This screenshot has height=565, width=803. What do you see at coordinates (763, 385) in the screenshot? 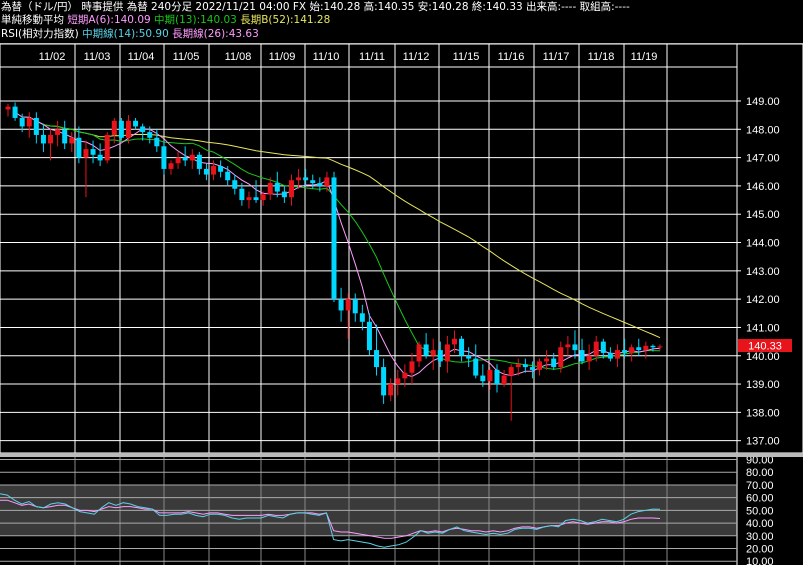
I see `price-tick-label: 139.00` at bounding box center [763, 385].